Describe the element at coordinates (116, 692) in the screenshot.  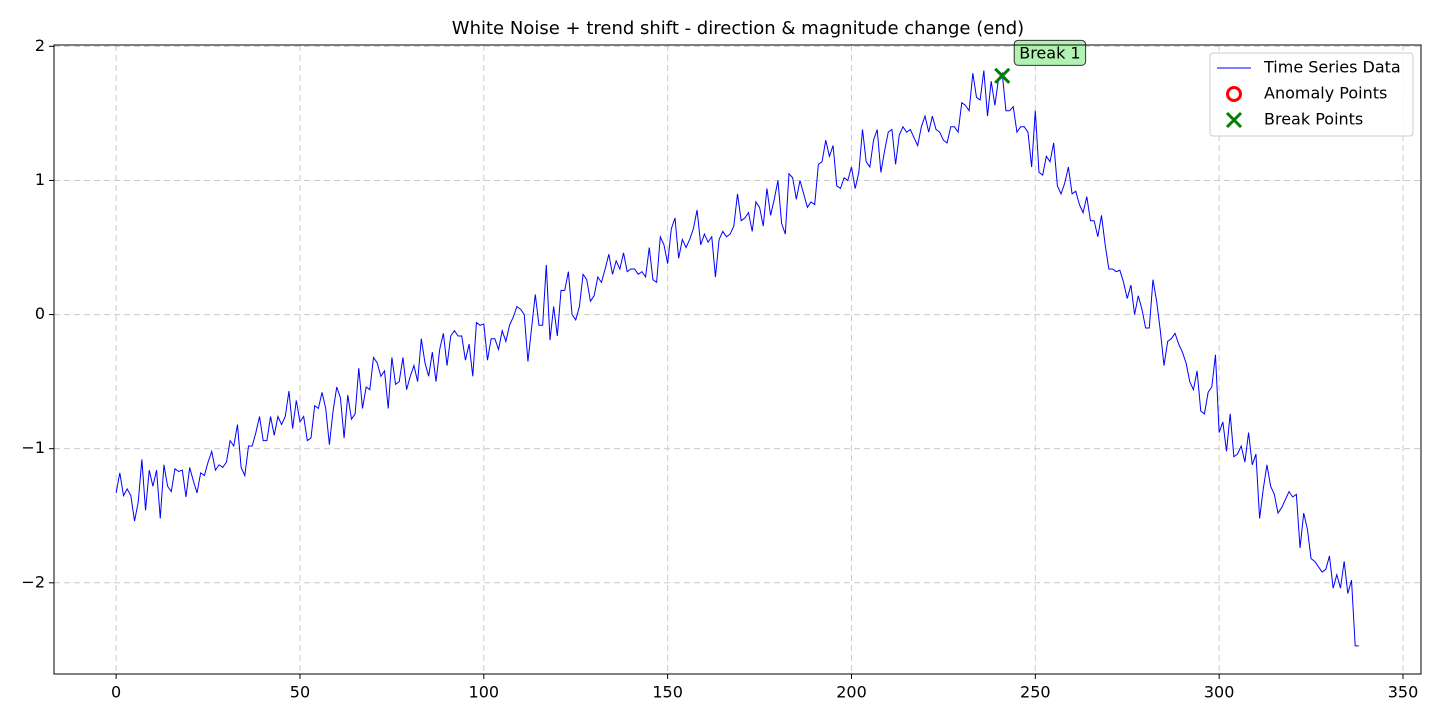
I see `x-tick-label: 0` at that location.